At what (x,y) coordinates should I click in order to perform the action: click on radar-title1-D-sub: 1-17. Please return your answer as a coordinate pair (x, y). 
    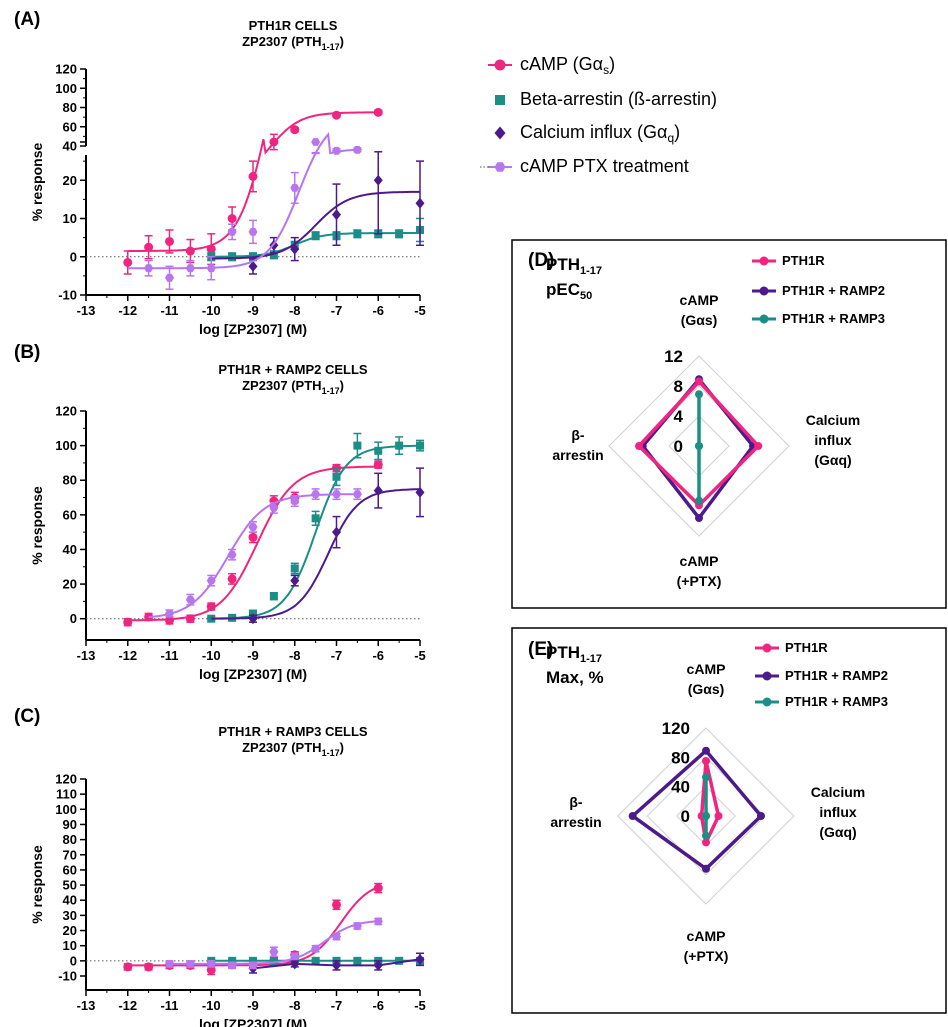
    Looking at the image, I should click on (591, 271).